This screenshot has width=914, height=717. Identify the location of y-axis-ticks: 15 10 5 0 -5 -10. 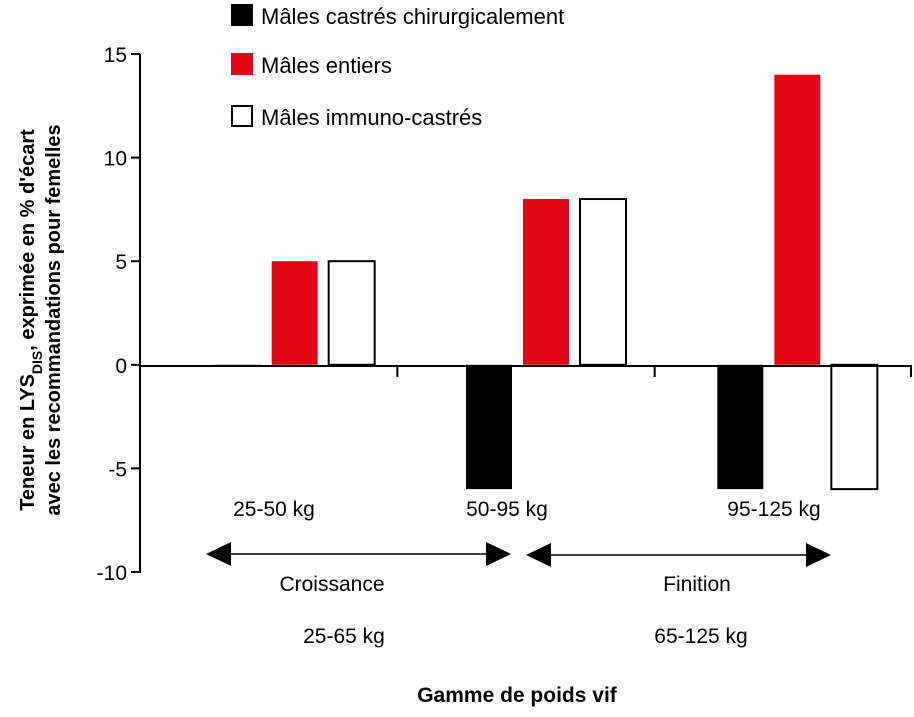
(118, 314).